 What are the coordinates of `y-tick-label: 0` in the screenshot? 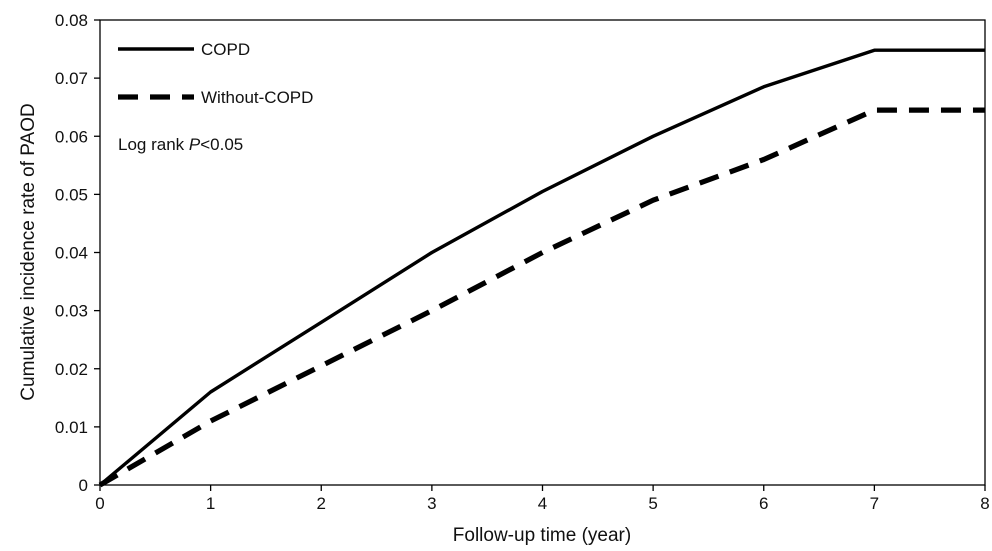 It's located at (83, 485).